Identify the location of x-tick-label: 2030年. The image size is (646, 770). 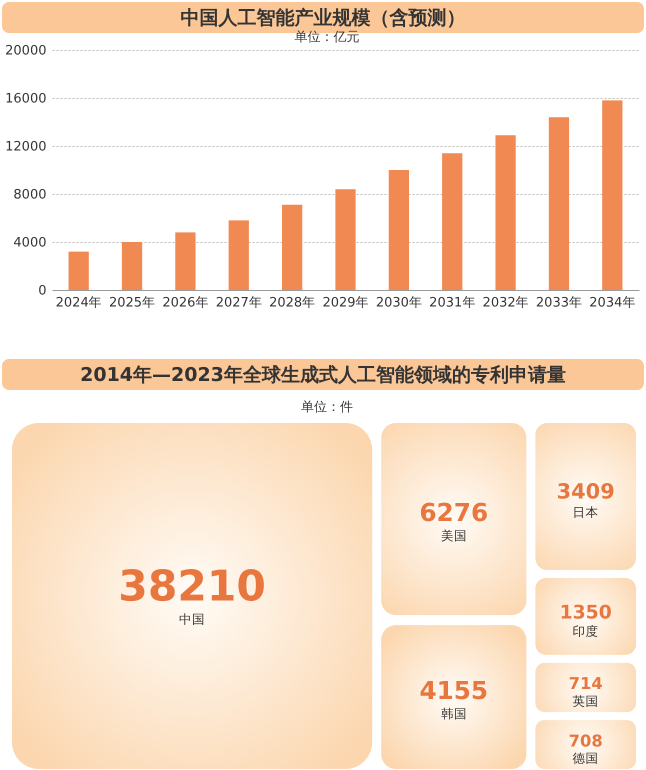
(399, 303).